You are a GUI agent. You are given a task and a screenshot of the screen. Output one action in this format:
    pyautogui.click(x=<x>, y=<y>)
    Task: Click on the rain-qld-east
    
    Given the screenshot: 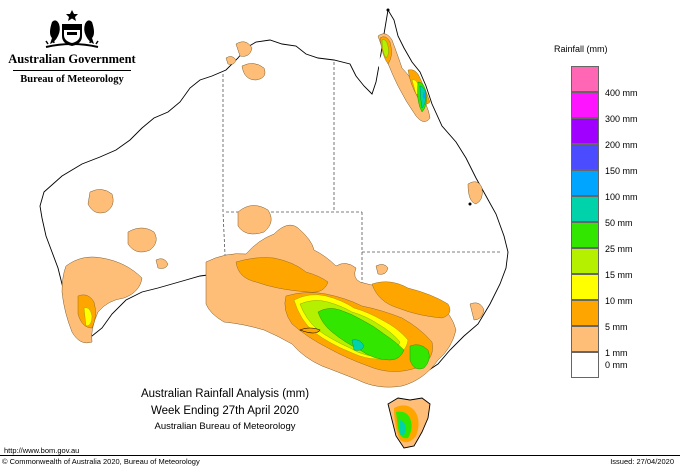 What is the action you would take?
    pyautogui.click(x=475, y=193)
    